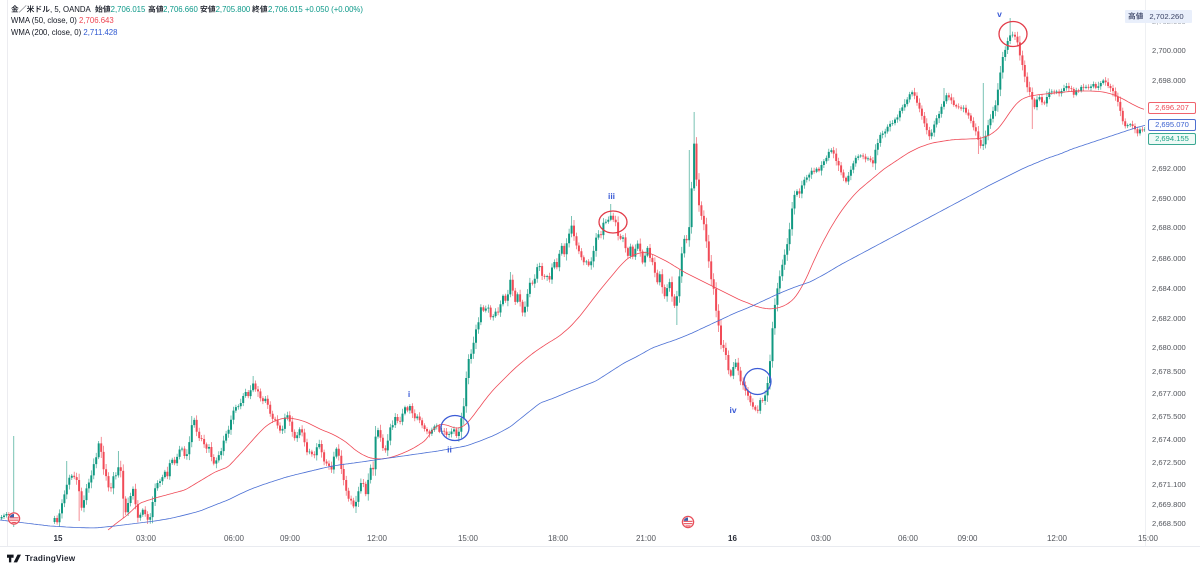 The height and width of the screenshot is (569, 1200). I want to click on svg-text: iii, so click(611, 196).